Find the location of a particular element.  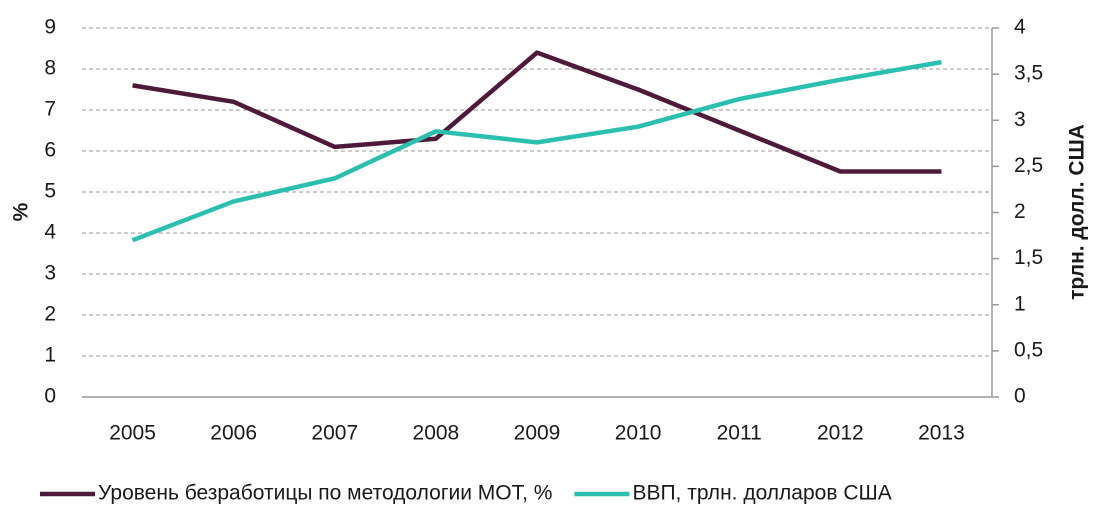

x-tick-label: 2013 is located at coordinates (941, 433).